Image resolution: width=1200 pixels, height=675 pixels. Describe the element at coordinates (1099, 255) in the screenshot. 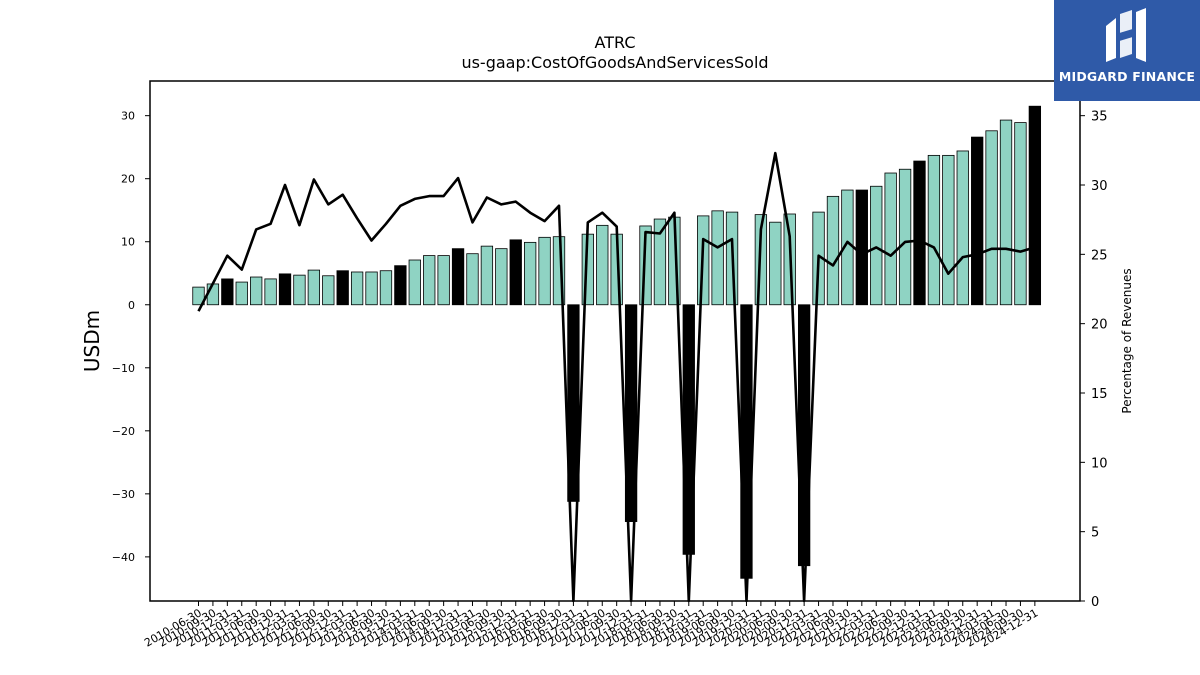

I see `y2-tick-label: 25` at that location.